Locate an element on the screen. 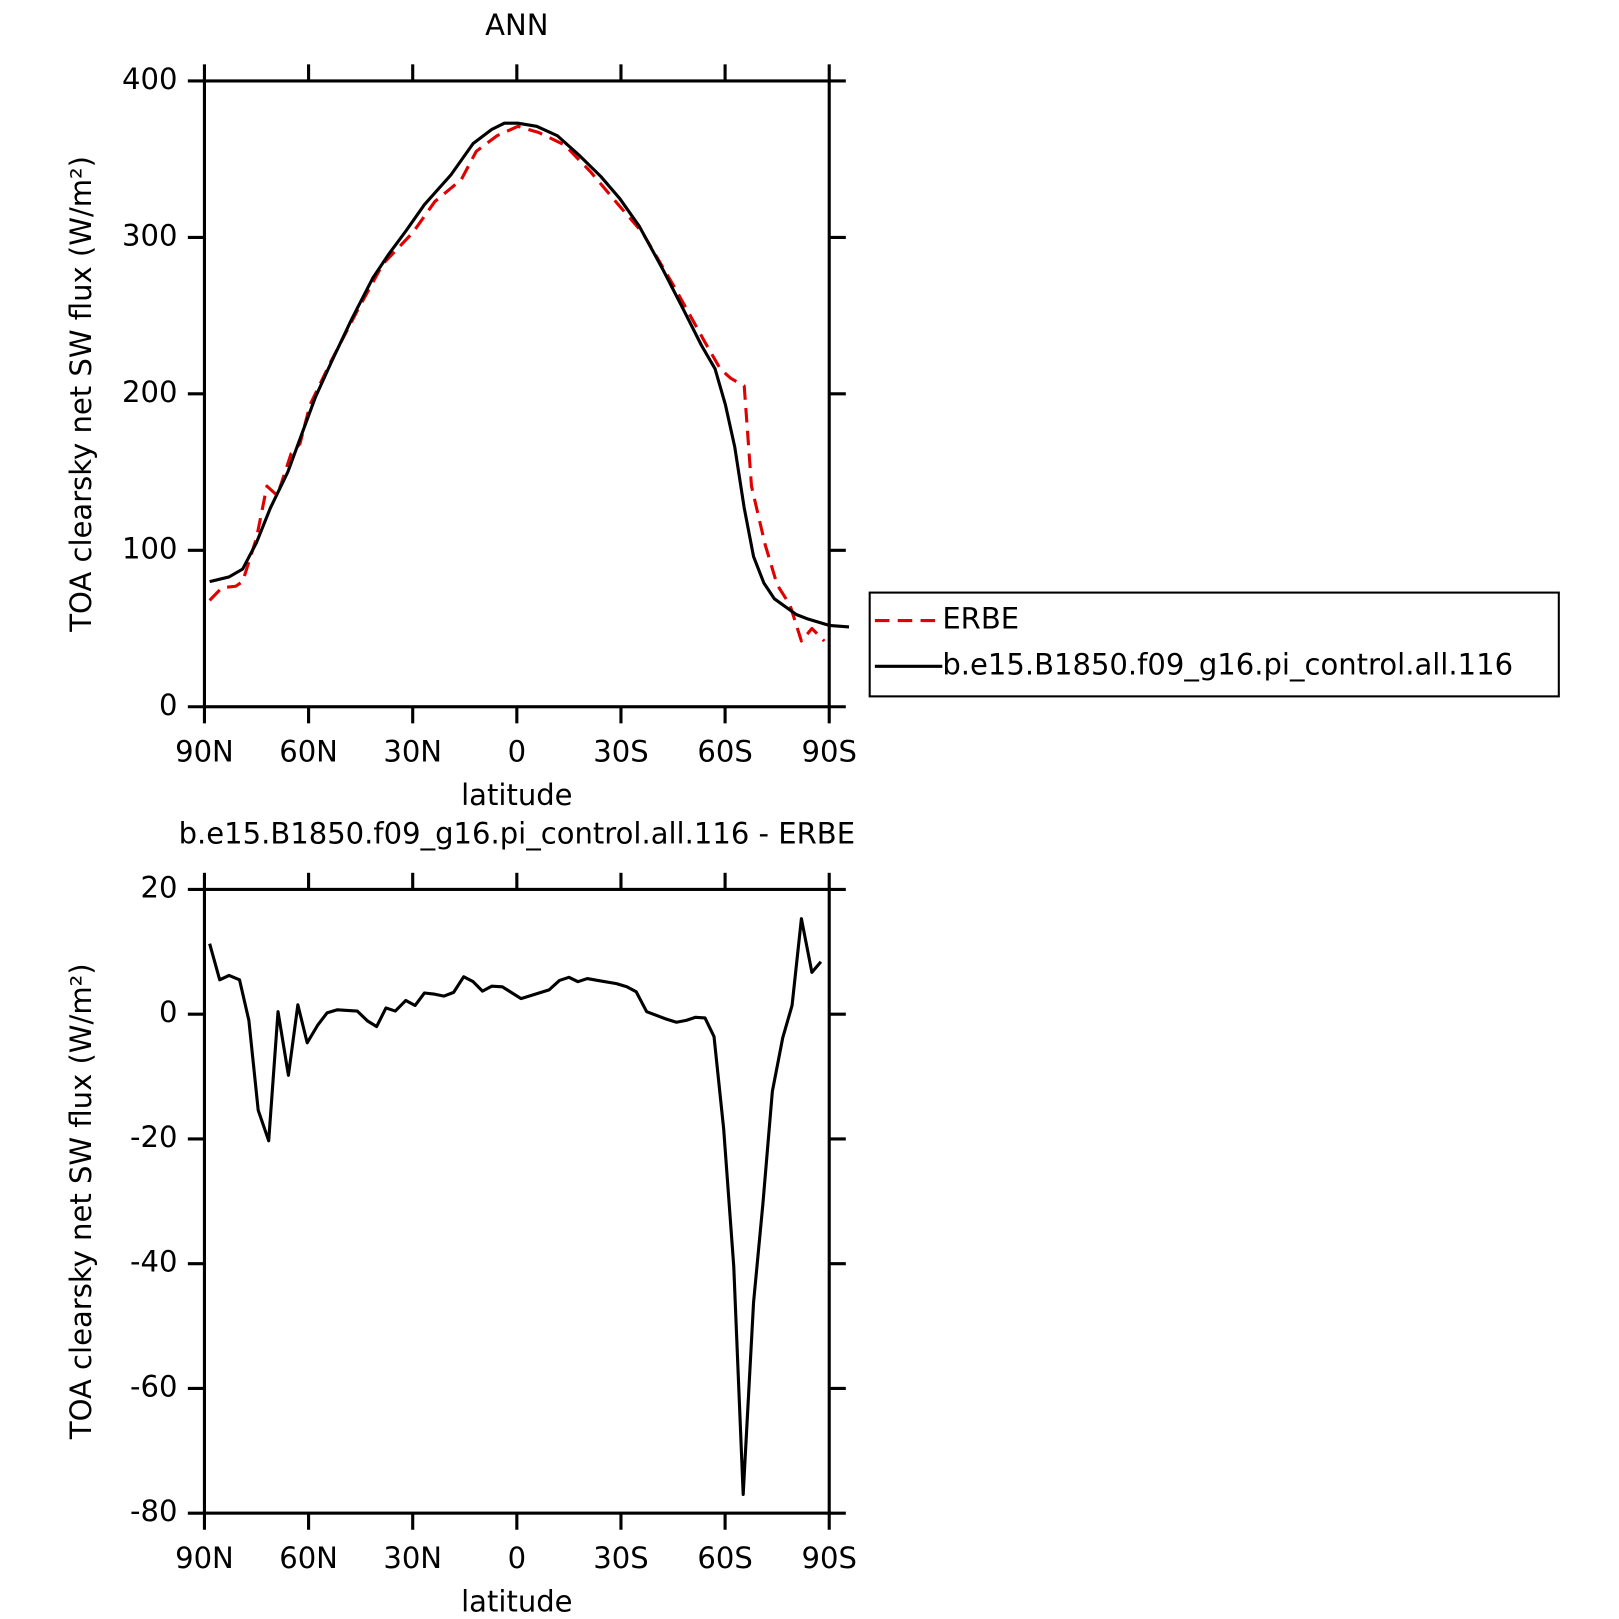 This screenshot has height=1619, width=1619. y-tick-label: -80 is located at coordinates (153, 1511).